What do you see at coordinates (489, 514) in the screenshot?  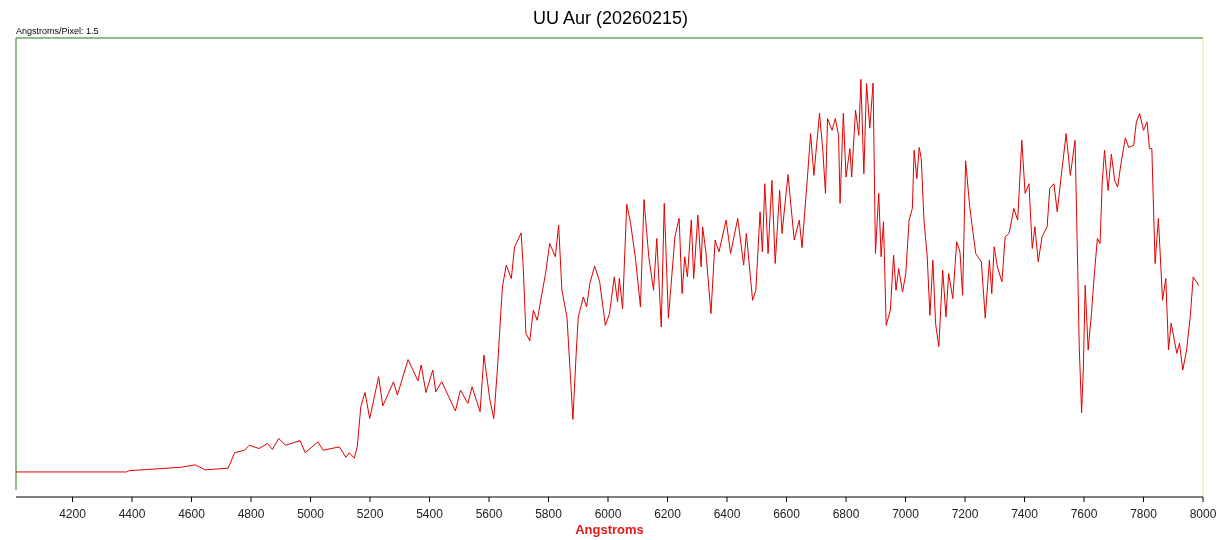 I see `x-tick-label: 5600` at bounding box center [489, 514].